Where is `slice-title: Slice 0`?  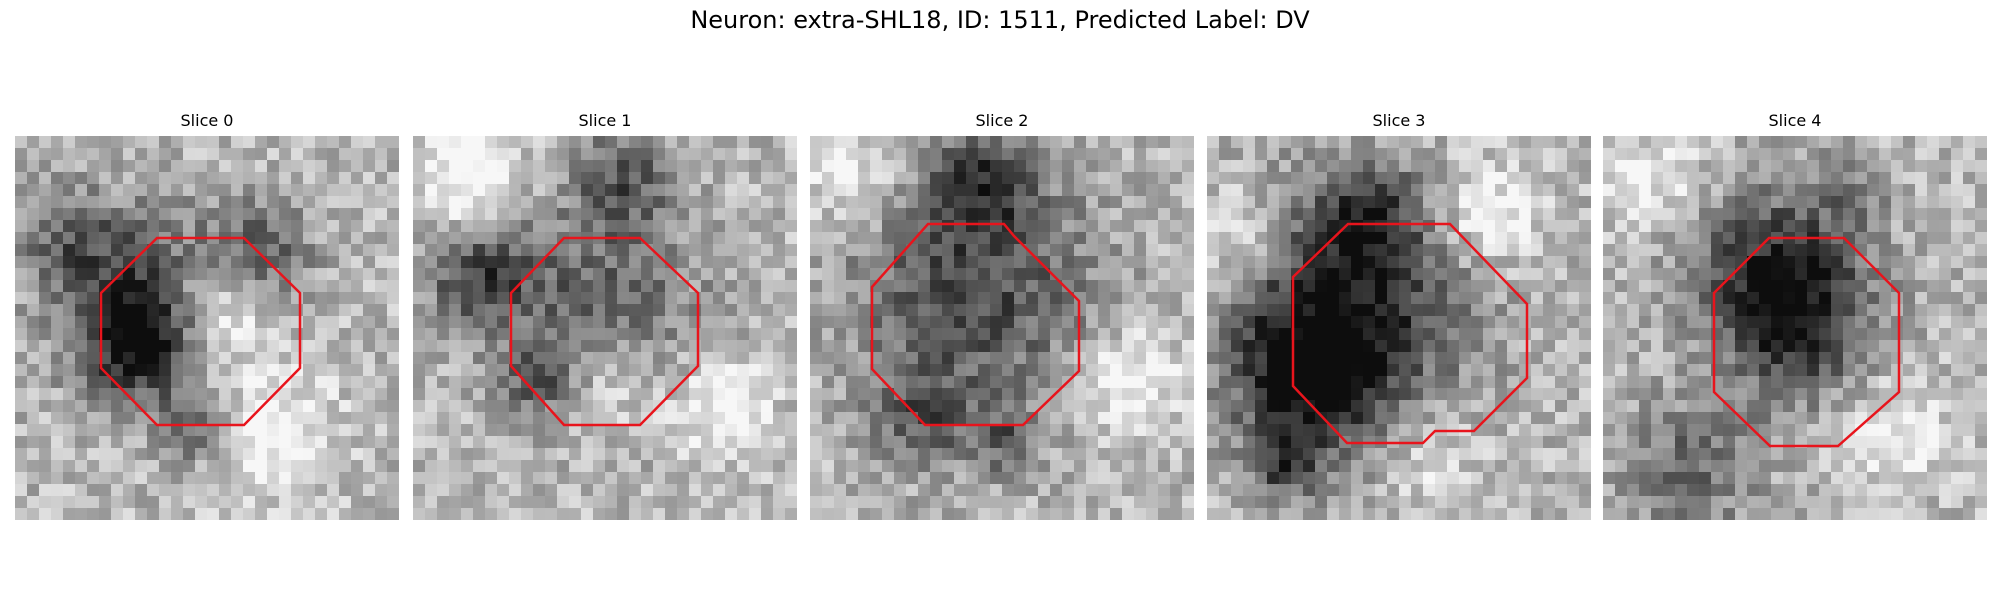 slice-title: Slice 0 is located at coordinates (207, 120).